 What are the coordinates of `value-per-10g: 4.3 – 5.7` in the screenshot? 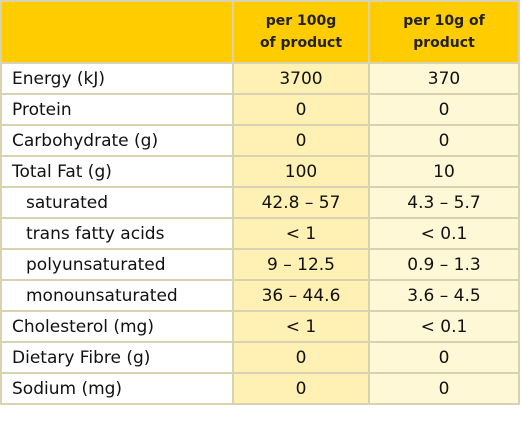 It's located at (444, 202).